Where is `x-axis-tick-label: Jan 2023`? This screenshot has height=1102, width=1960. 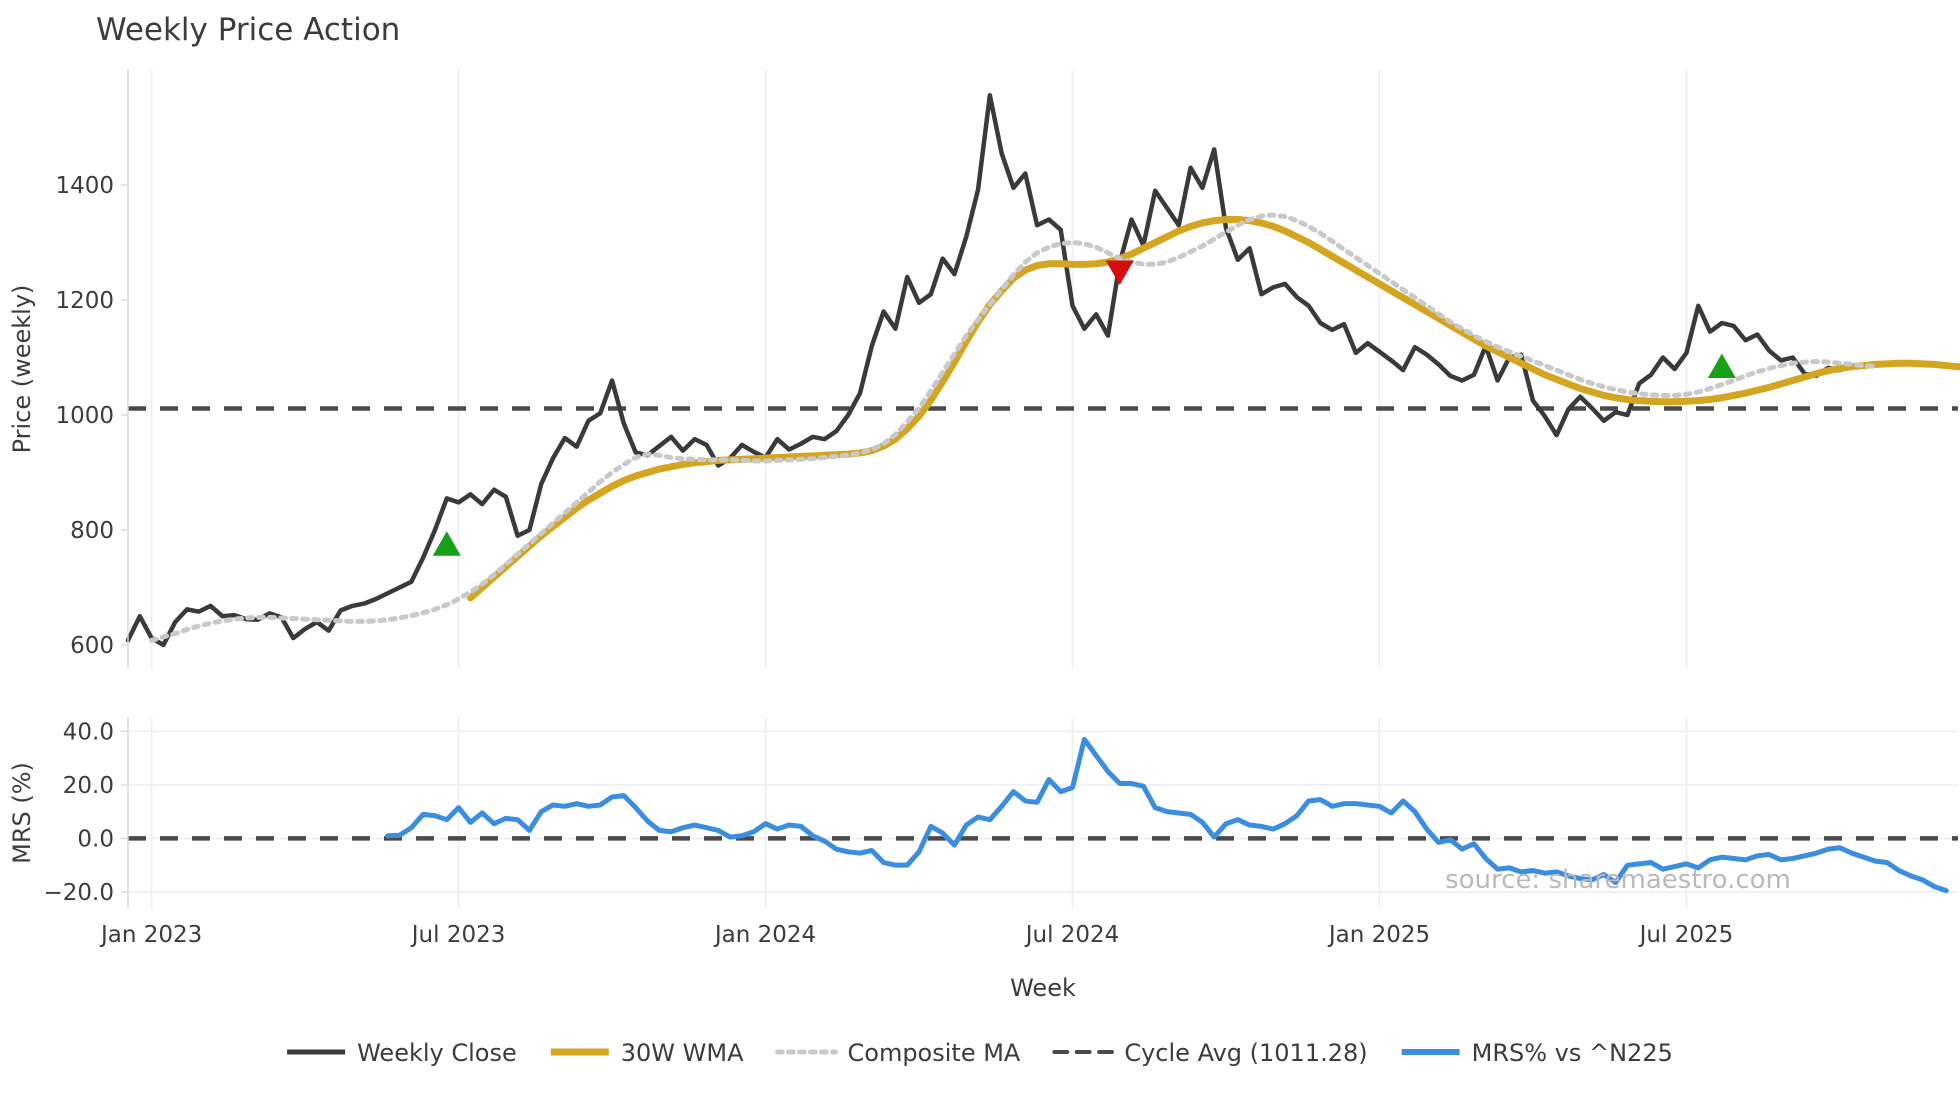 x-axis-tick-label: Jan 2023 is located at coordinates (150, 935).